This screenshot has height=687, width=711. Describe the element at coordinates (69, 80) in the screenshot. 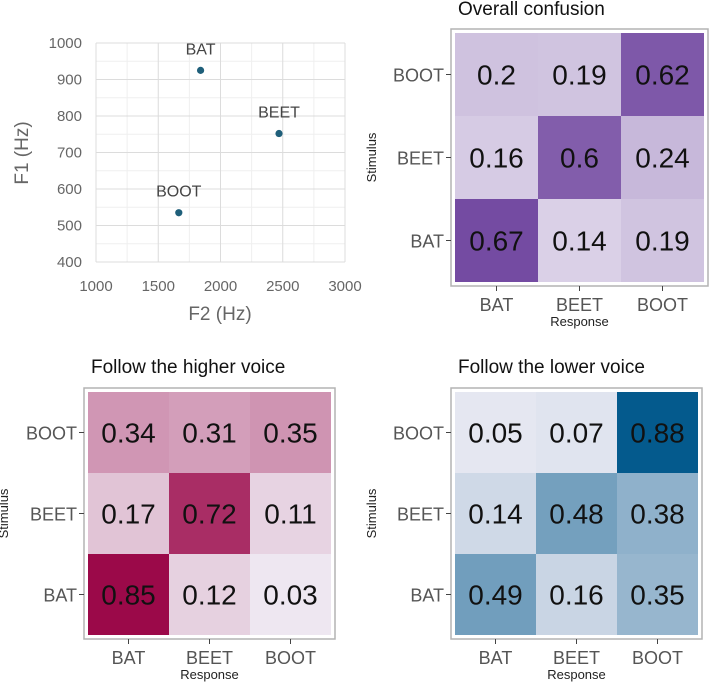

I see `scatter-y-tick-label: 900` at that location.